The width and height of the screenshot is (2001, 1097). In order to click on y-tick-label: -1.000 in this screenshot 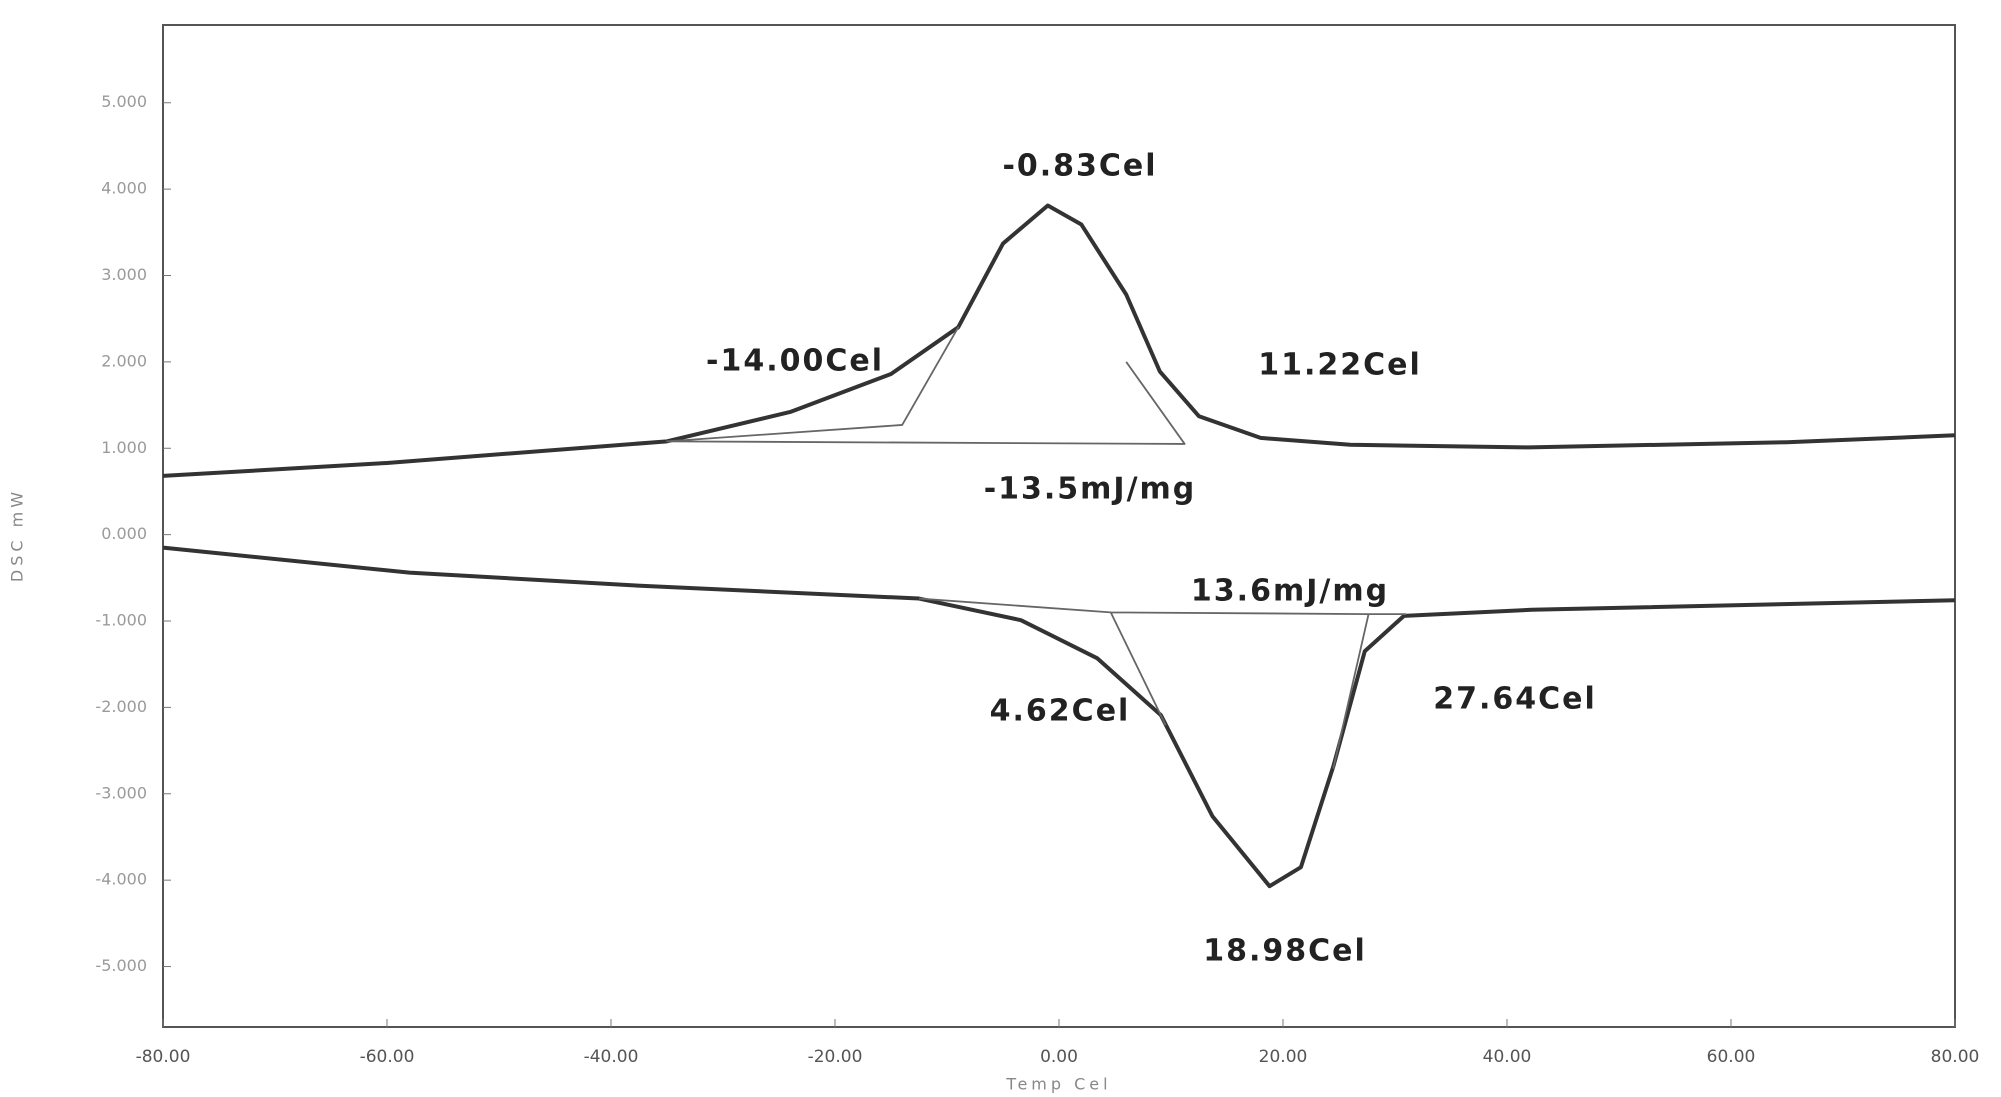, I will do `click(121, 620)`.